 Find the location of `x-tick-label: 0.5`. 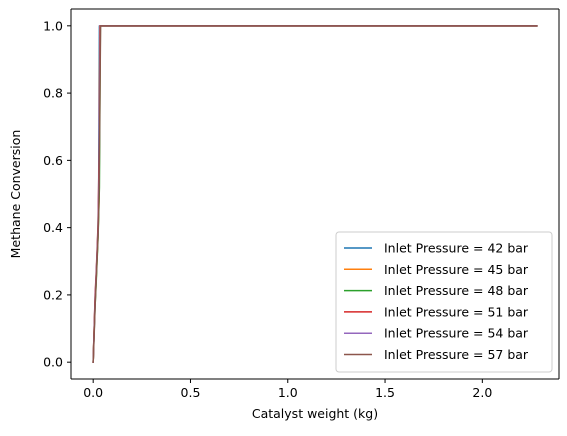

x-tick-label: 0.5 is located at coordinates (191, 392).